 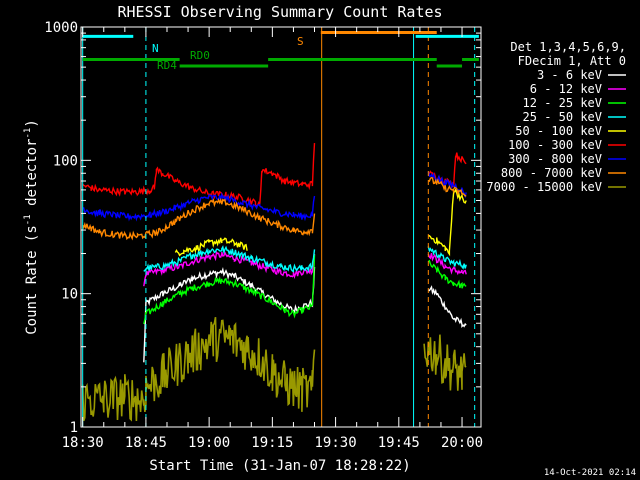 What do you see at coordinates (28, 133) in the screenshot?
I see `y-label-sup-2: -1` at bounding box center [28, 133].